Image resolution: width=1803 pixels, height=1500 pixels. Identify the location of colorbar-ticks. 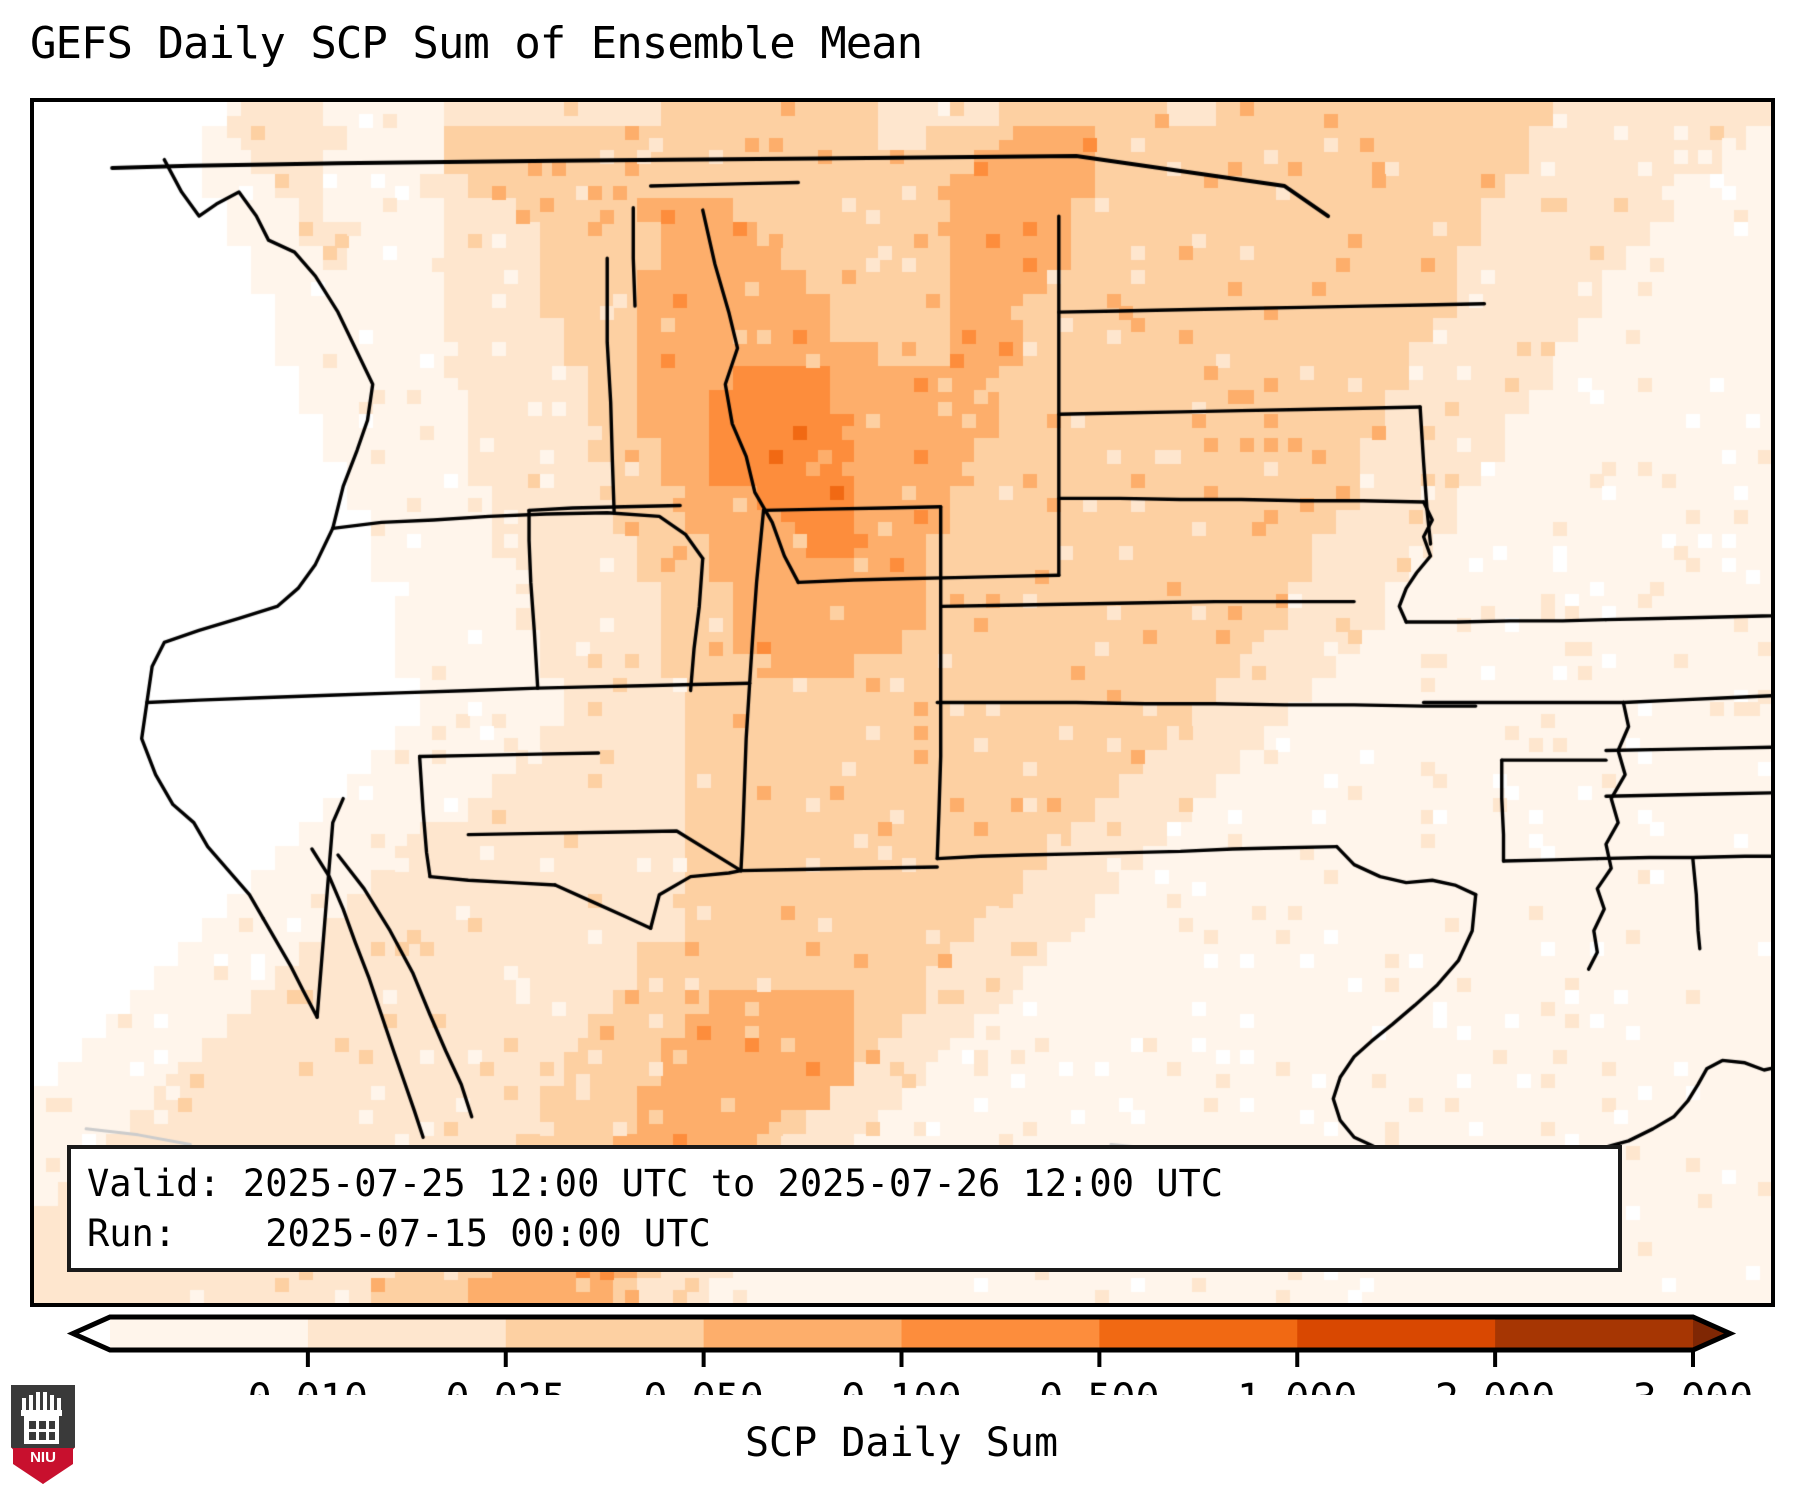
(1000, 1358).